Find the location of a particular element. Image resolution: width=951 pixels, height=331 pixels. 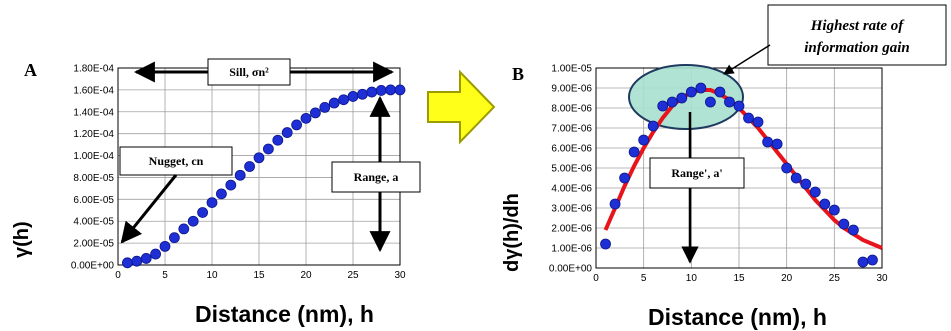

x-tick-a-3: 15 is located at coordinates (259, 275).